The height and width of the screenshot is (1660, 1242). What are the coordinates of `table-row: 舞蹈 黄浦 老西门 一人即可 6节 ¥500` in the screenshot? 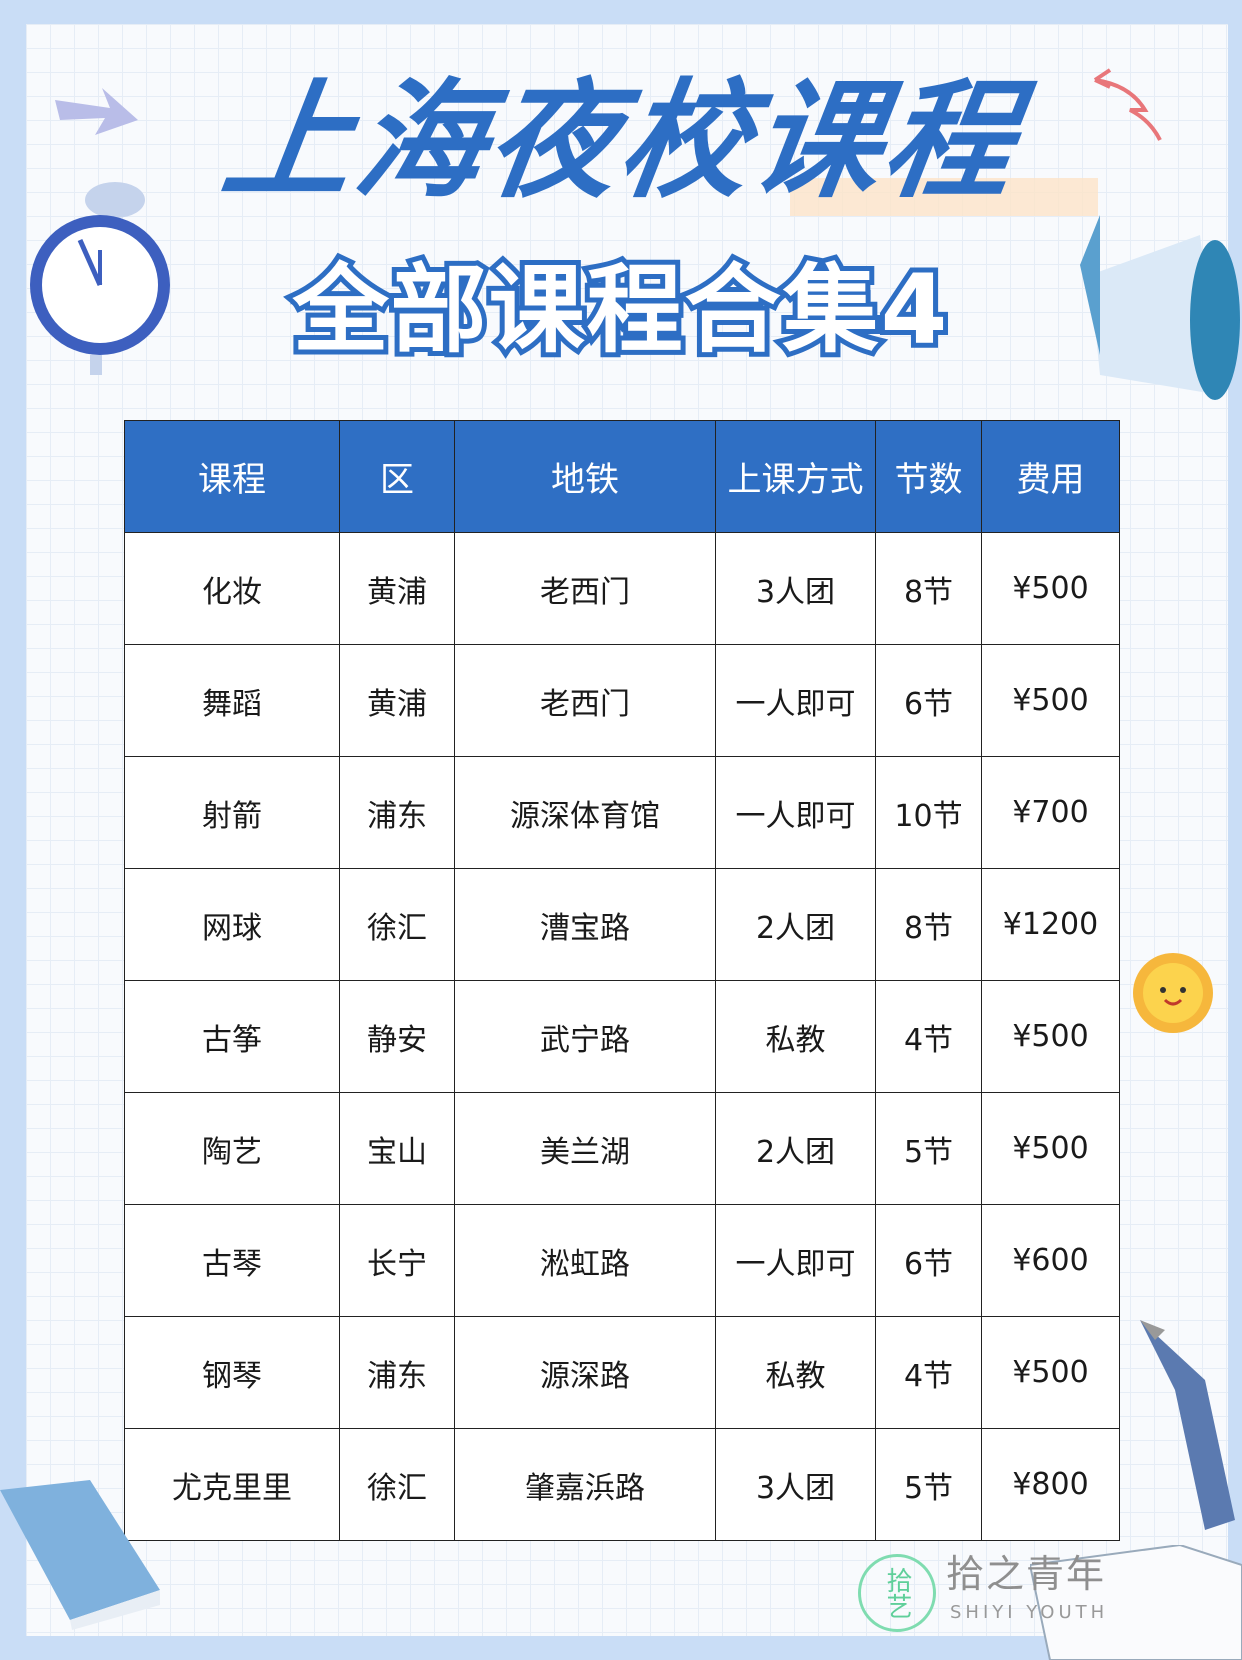 It's located at (622, 700).